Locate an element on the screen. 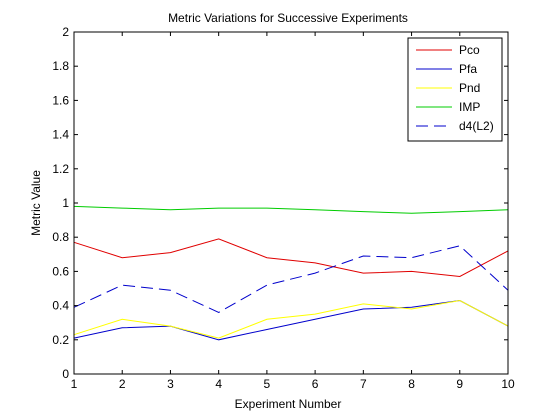  y-tick-label: 0 is located at coordinates (65, 374).